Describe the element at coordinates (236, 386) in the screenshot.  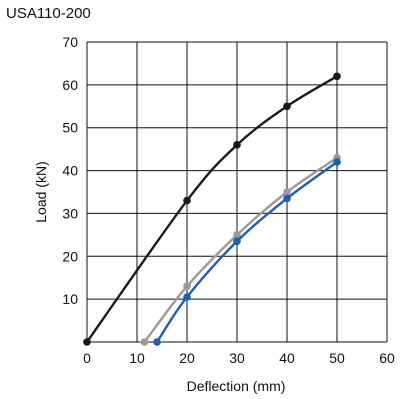
I see `x-axis-label: Deflection (mm)` at that location.